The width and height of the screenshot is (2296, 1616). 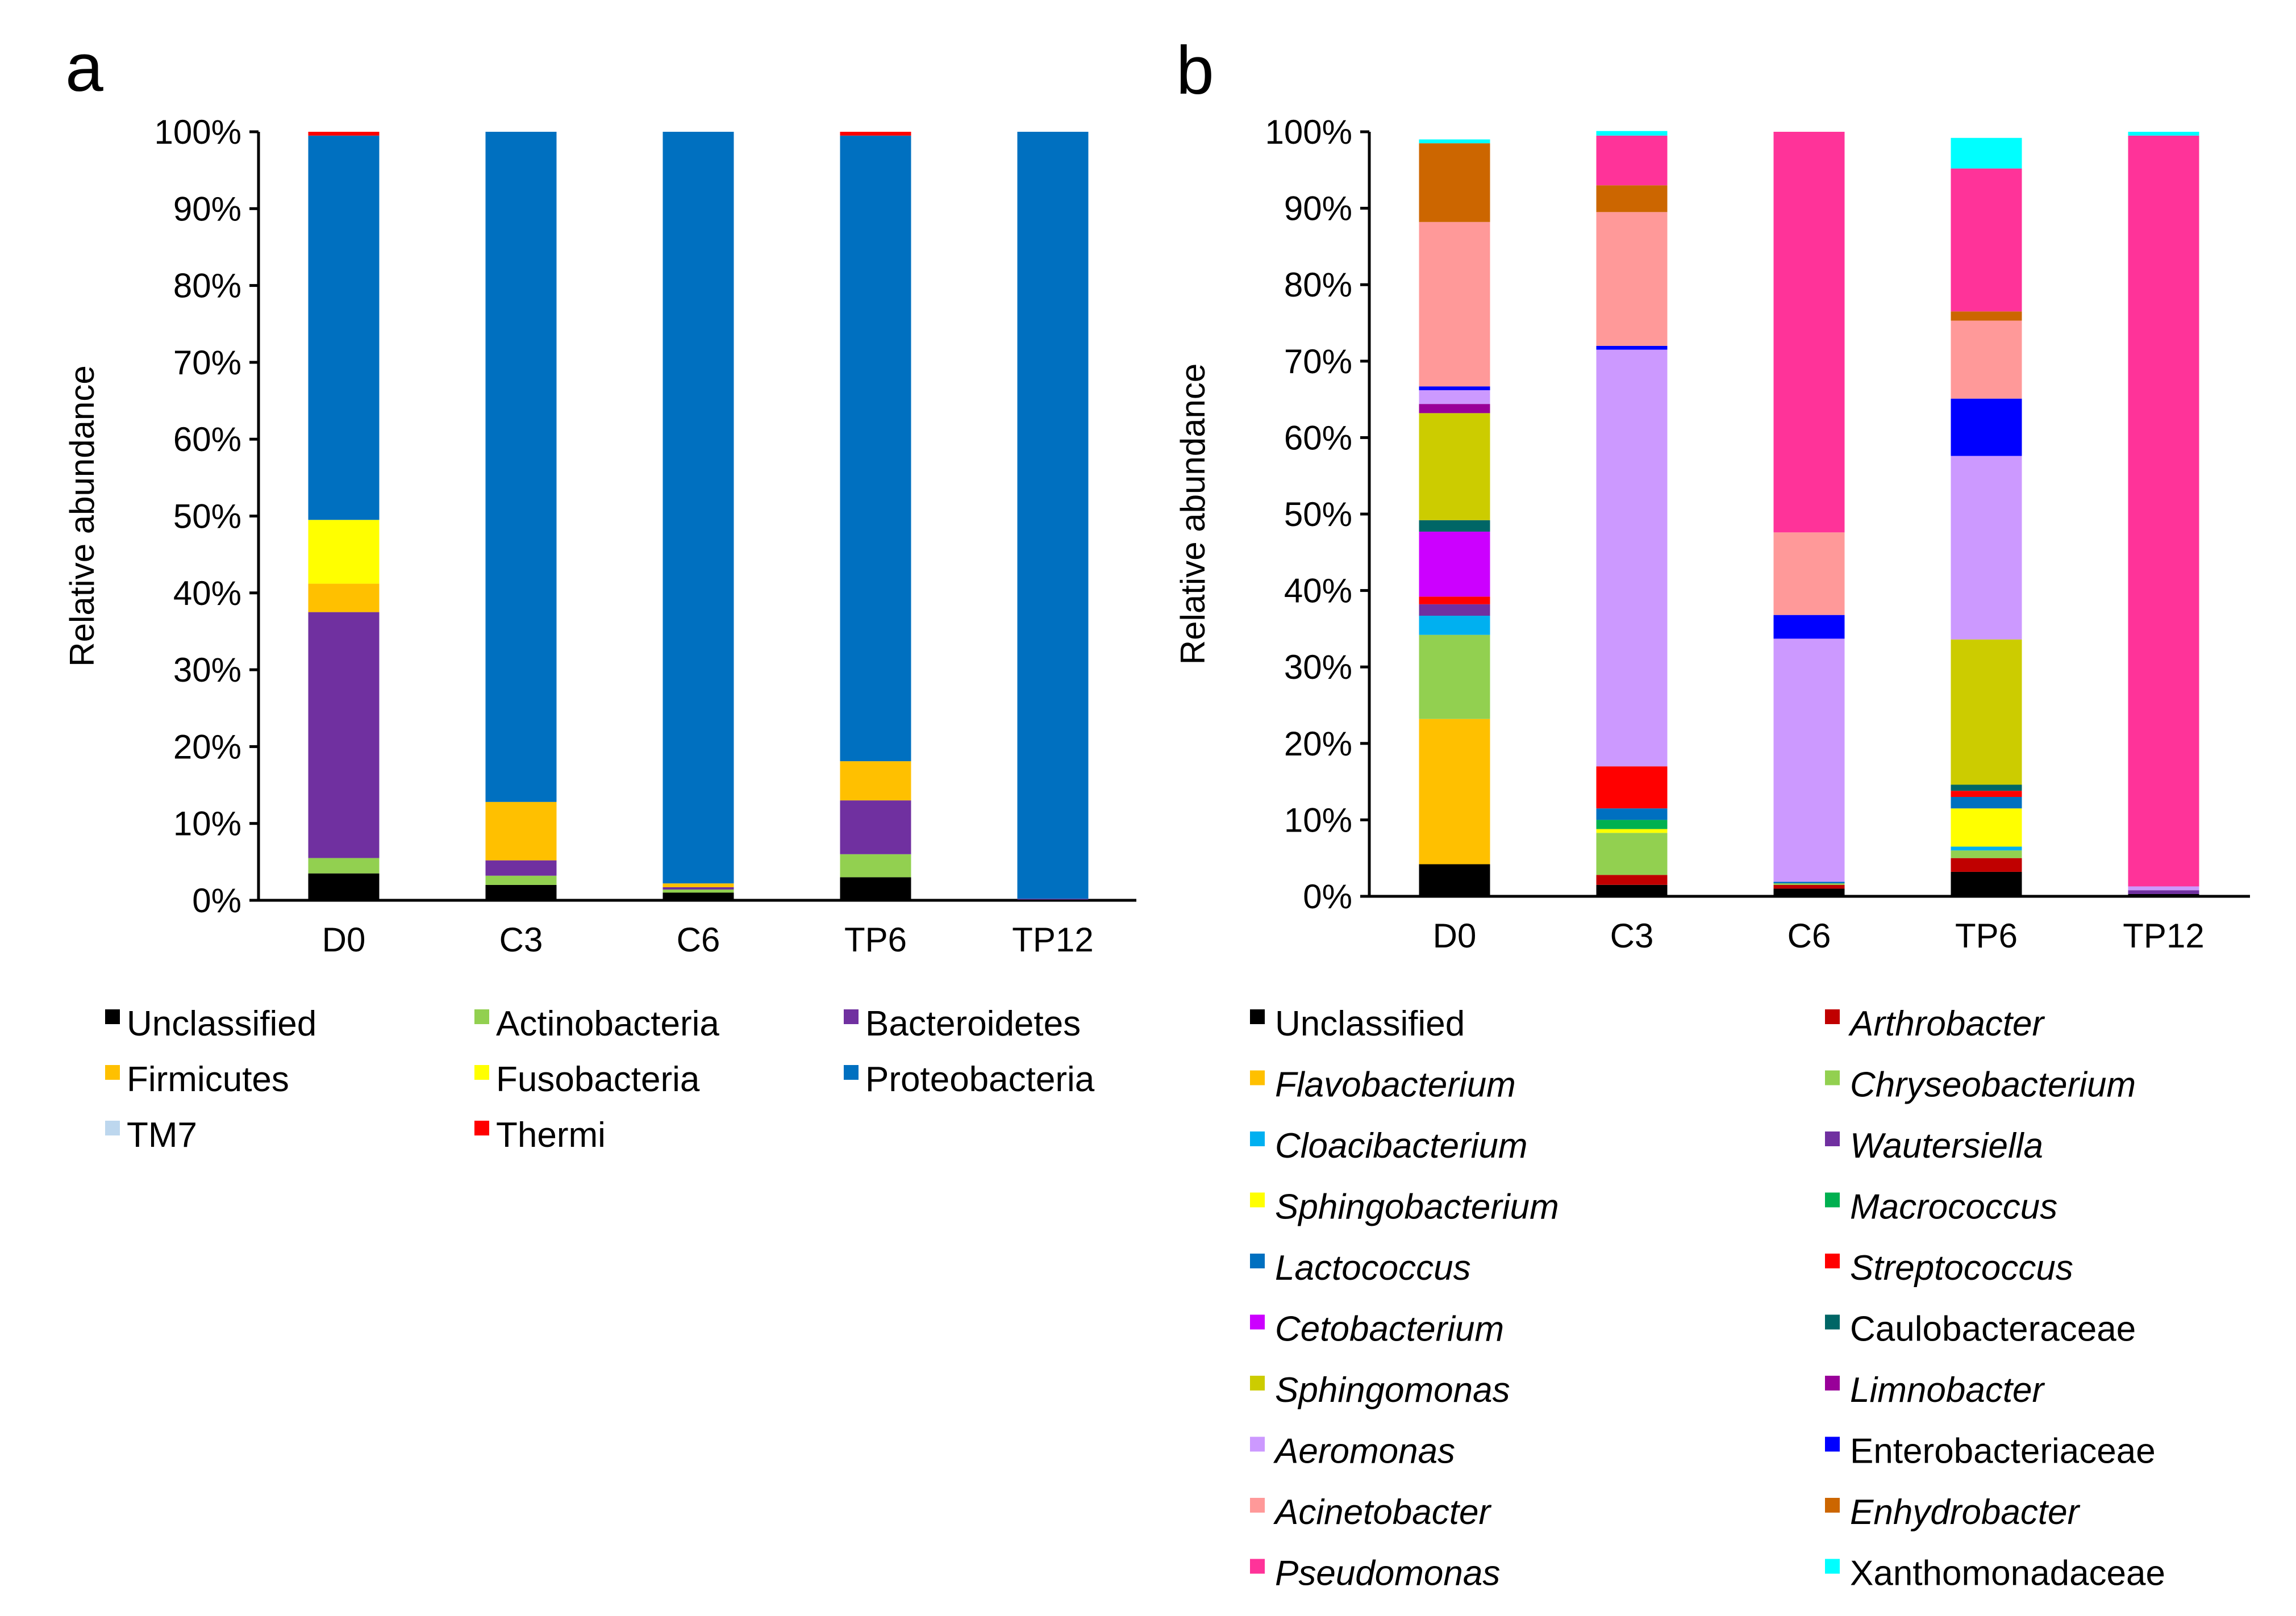 I want to click on bar-segment-C3-Lactococcus, so click(x=1632, y=814).